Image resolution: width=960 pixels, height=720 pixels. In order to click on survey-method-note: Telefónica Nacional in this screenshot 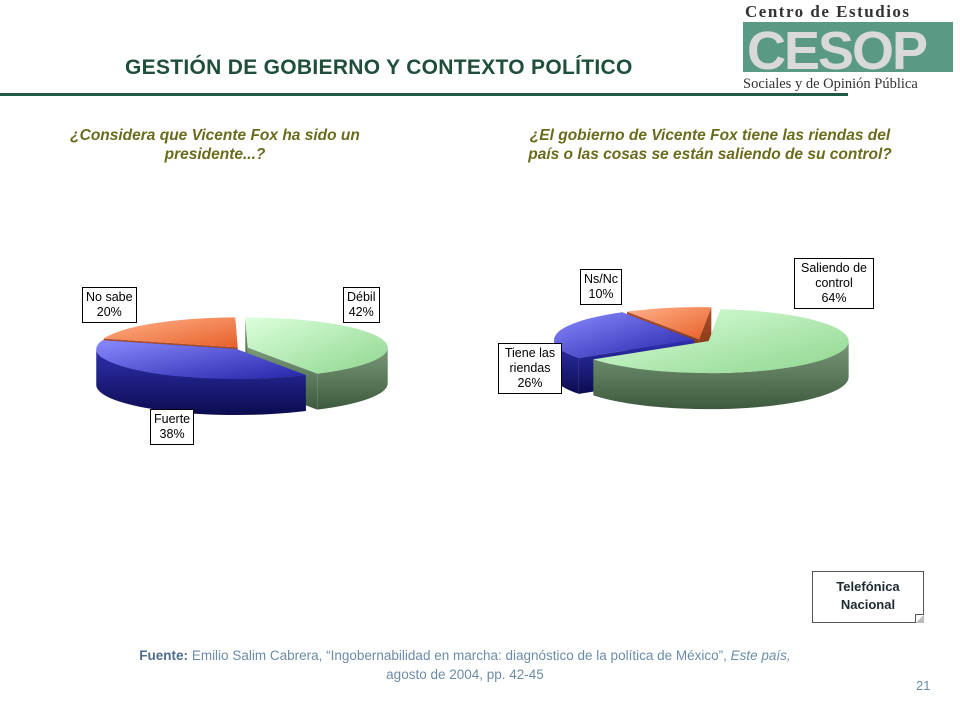, I will do `click(868, 597)`.